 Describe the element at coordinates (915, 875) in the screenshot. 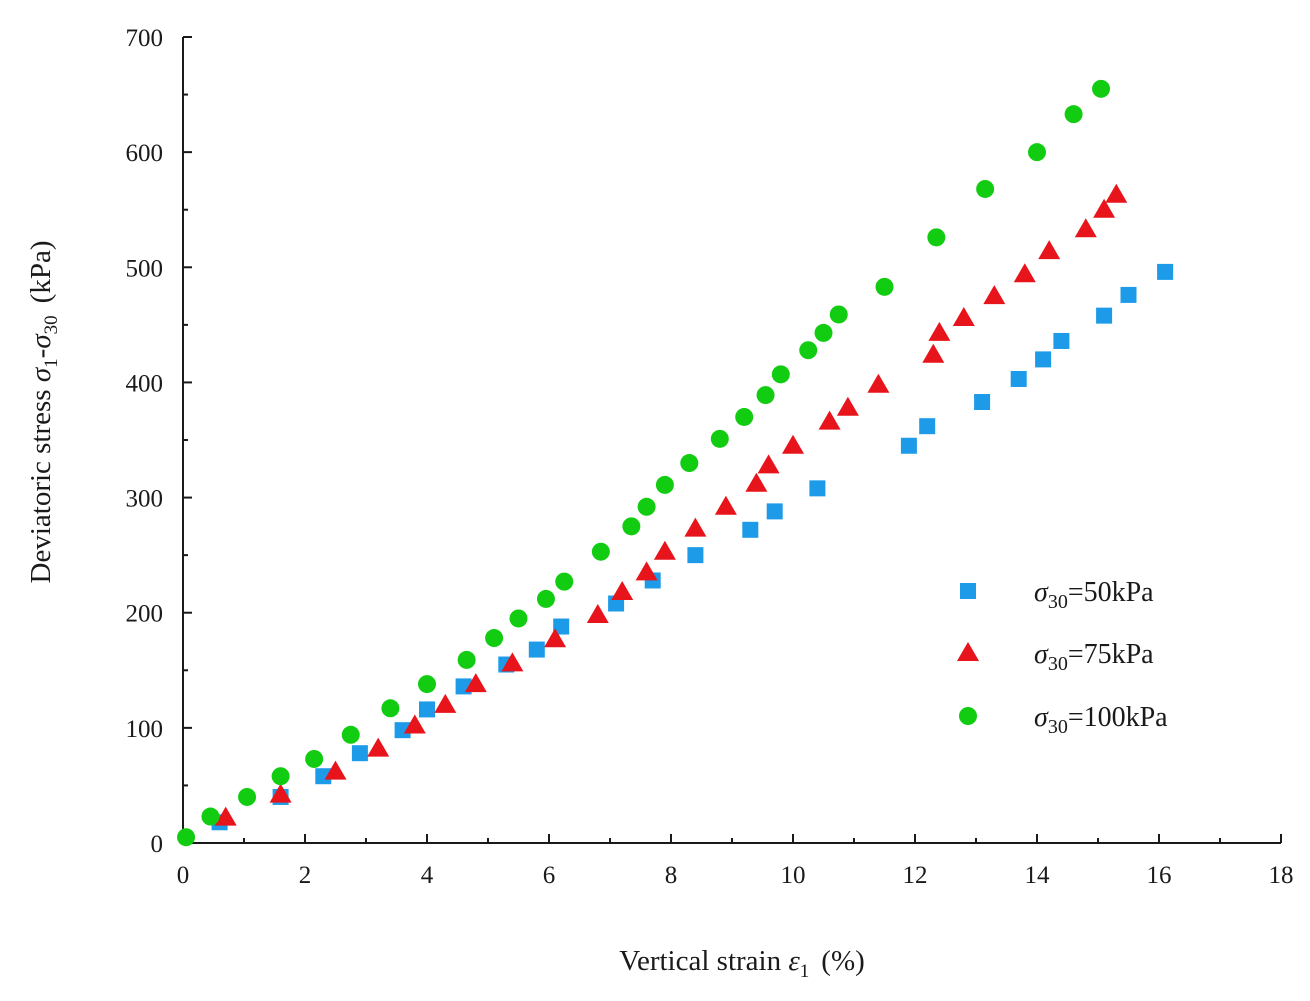

I see `x-tick-label: 12` at that location.